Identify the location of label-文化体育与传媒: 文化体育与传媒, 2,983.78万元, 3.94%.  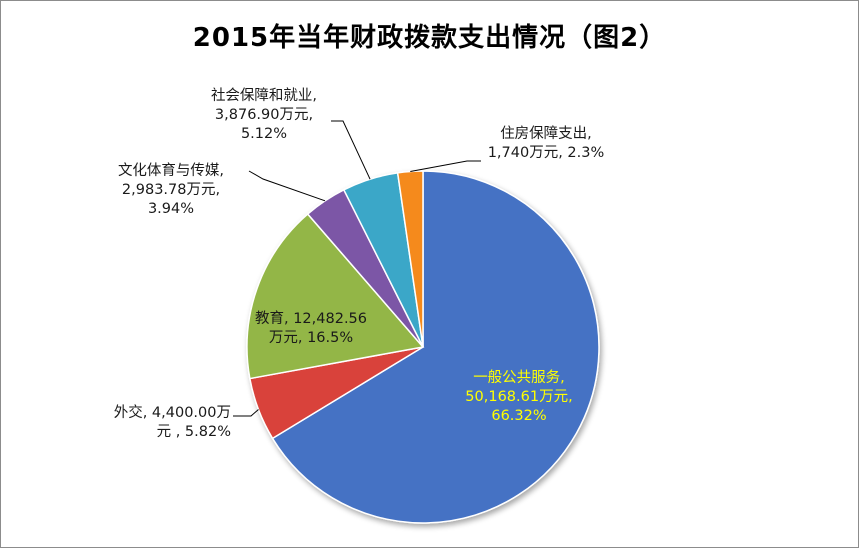
(171, 190).